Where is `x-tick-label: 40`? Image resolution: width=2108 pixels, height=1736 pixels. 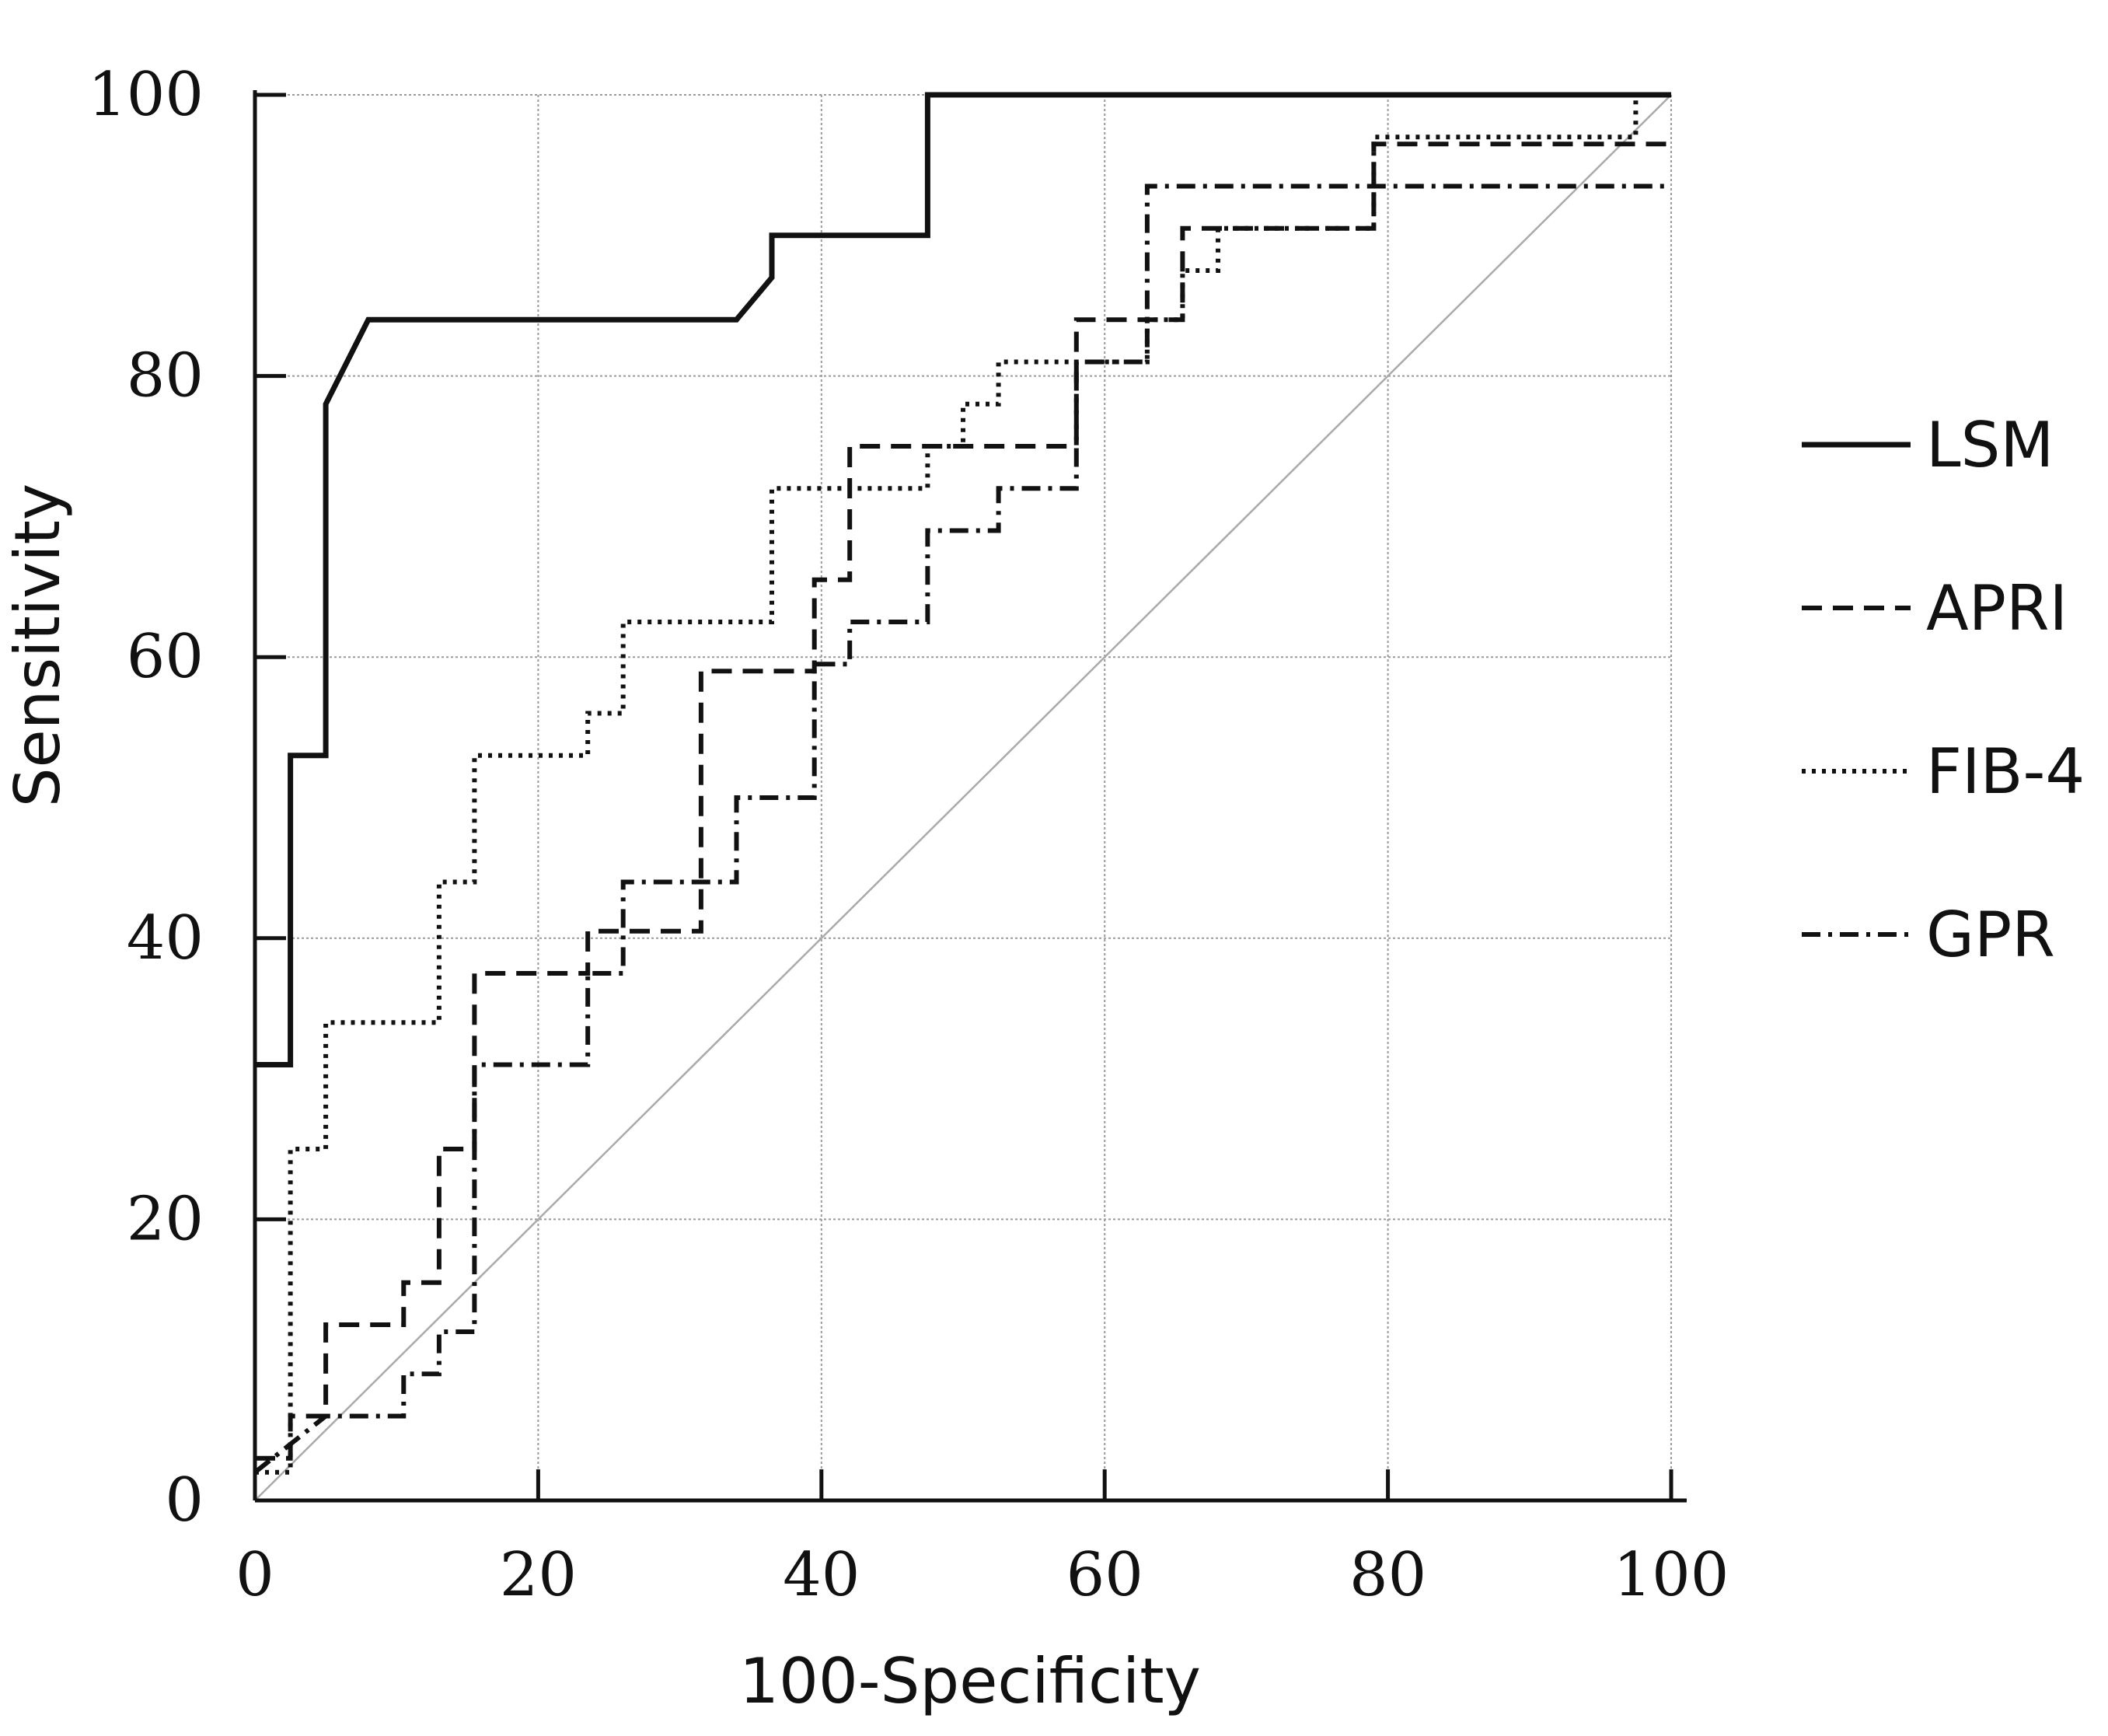 x-tick-label: 40 is located at coordinates (822, 1575).